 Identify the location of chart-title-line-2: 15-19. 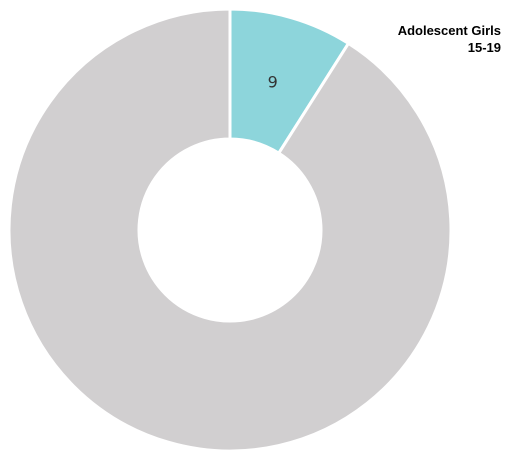
(484, 47).